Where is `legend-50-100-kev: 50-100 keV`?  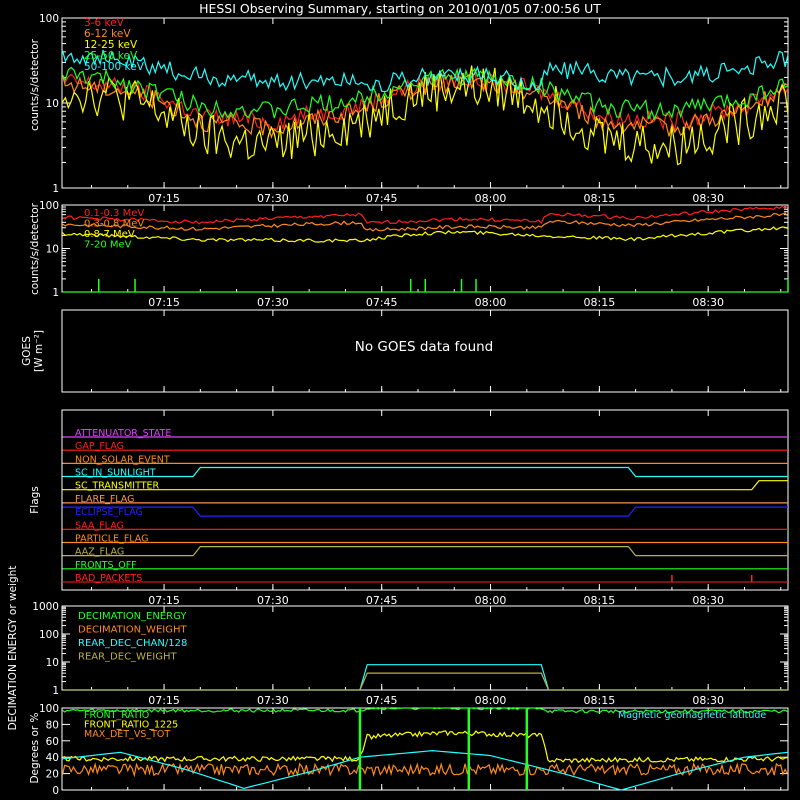 legend-50-100-kev: 50-100 keV is located at coordinates (114, 67).